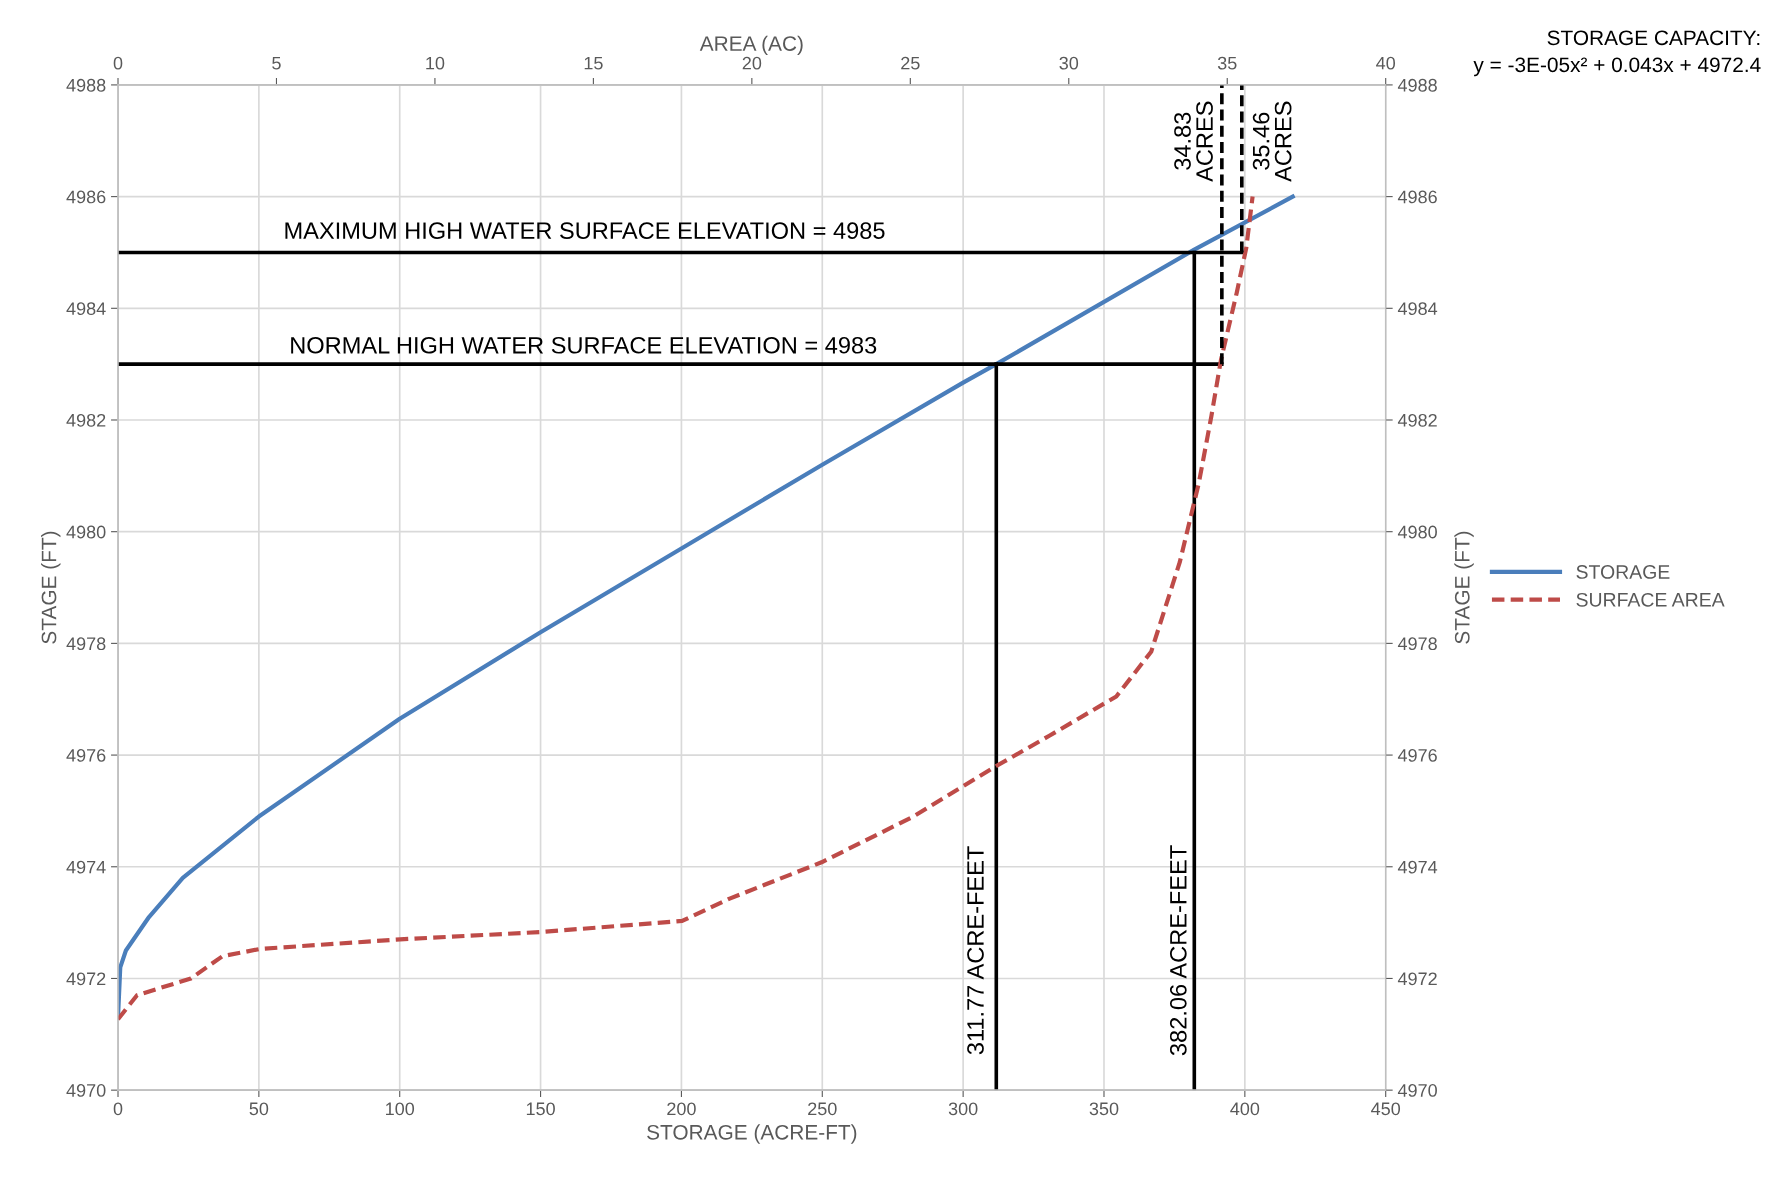 The height and width of the screenshot is (1196, 1788). What do you see at coordinates (1417, 197) in the screenshot?
I see `y2-tick-label: 4986` at bounding box center [1417, 197].